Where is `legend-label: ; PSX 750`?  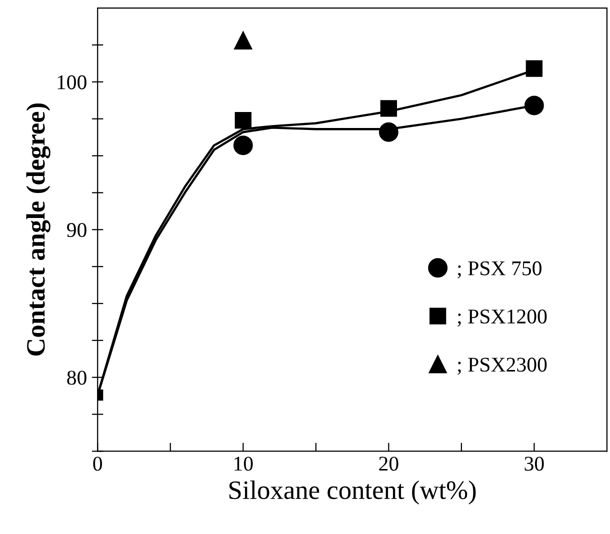
legend-label: ; PSX 750 is located at coordinates (500, 269).